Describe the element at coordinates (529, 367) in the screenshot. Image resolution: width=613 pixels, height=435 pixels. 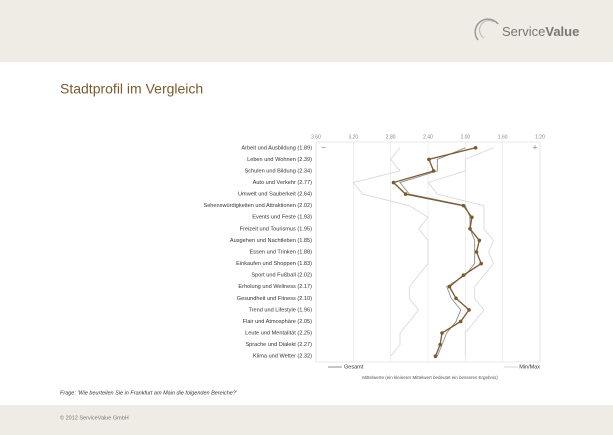
I see `legend-label: Min/Max` at that location.